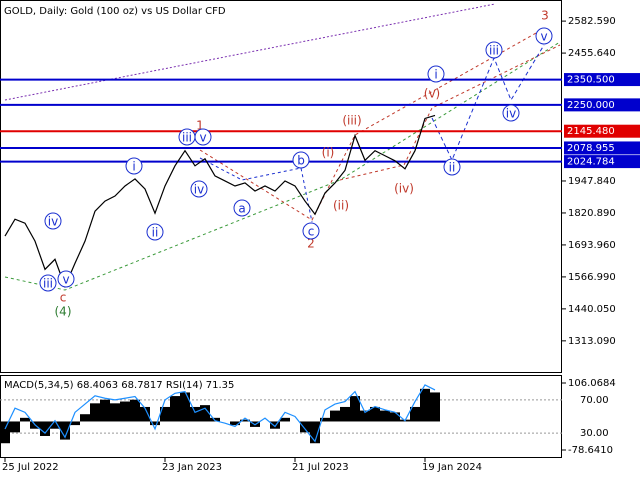 This screenshot has height=480, width=640. Describe the element at coordinates (328, 153) in the screenshot. I see `wave-label: (i)` at that location.